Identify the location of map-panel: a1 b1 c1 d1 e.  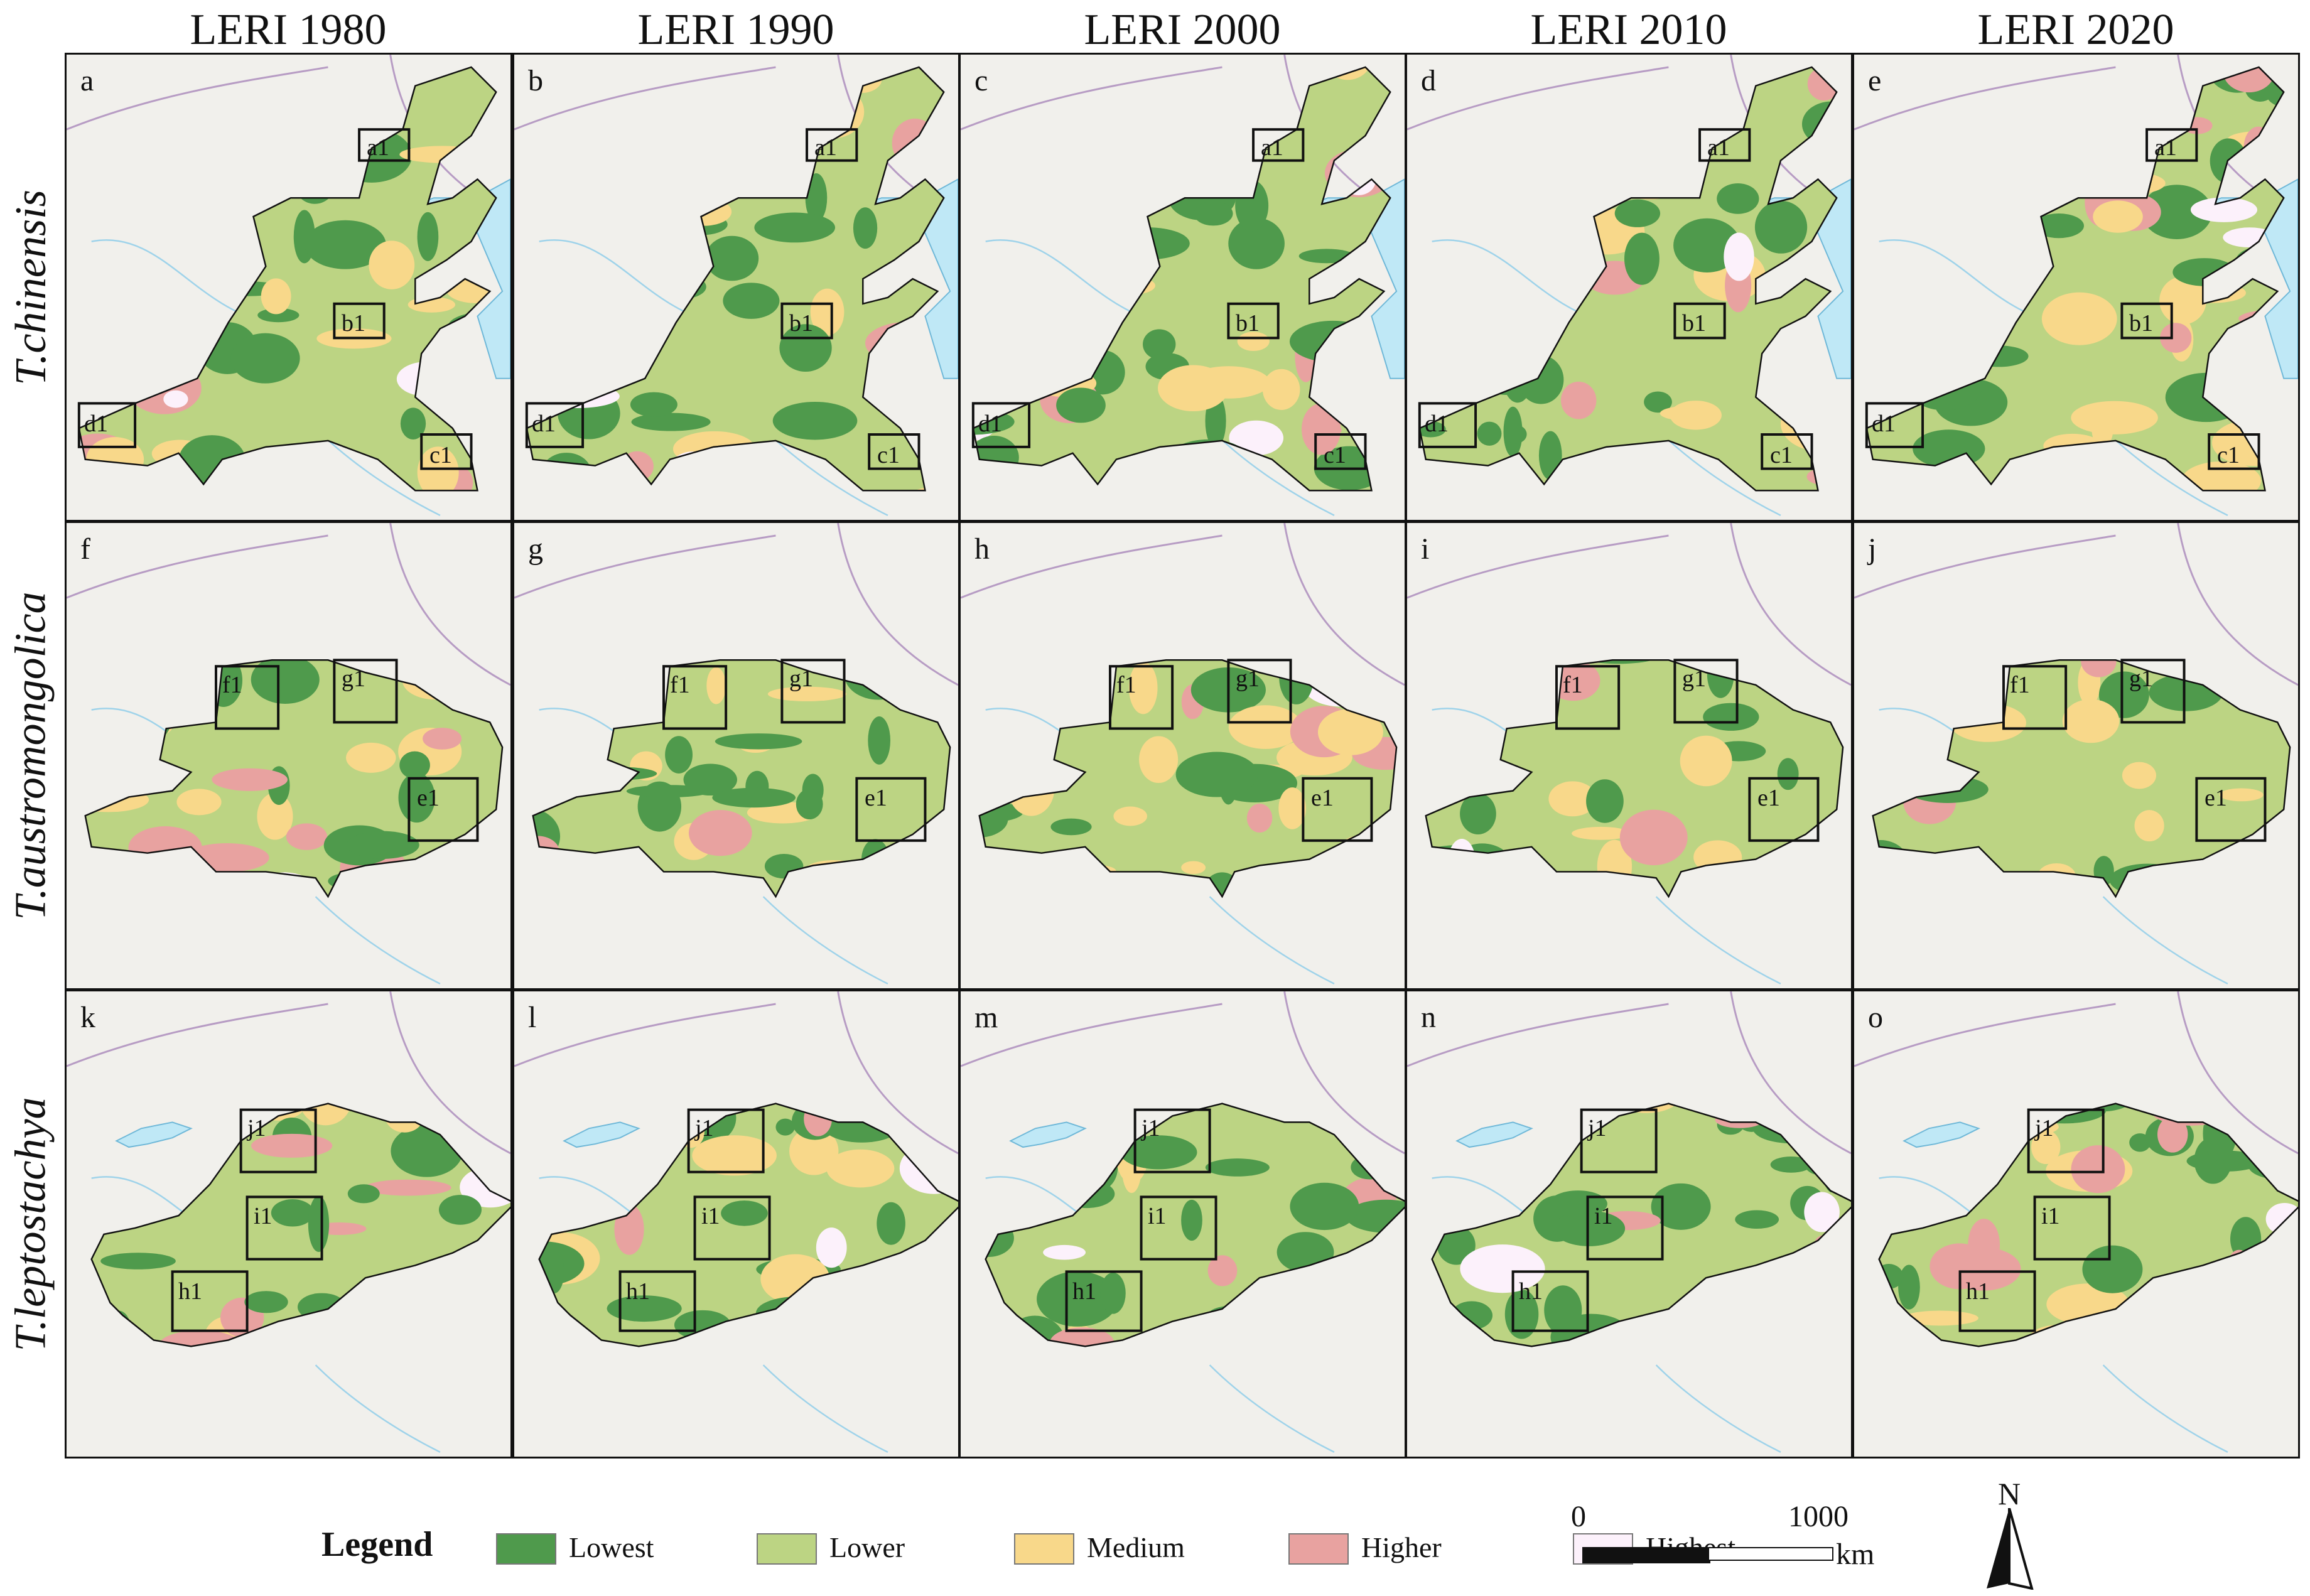
(2076, 287).